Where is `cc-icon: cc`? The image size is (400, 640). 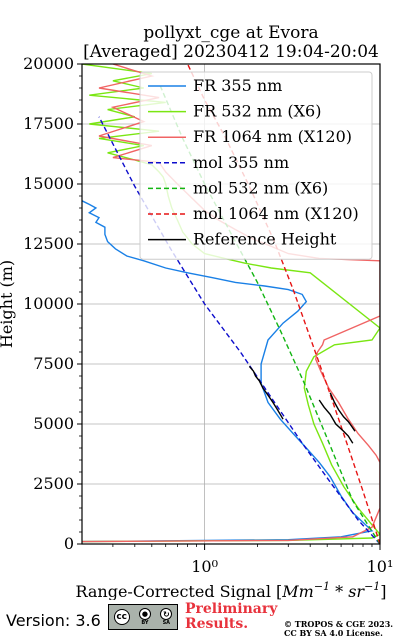
cc-icon: cc is located at coordinates (121, 617).